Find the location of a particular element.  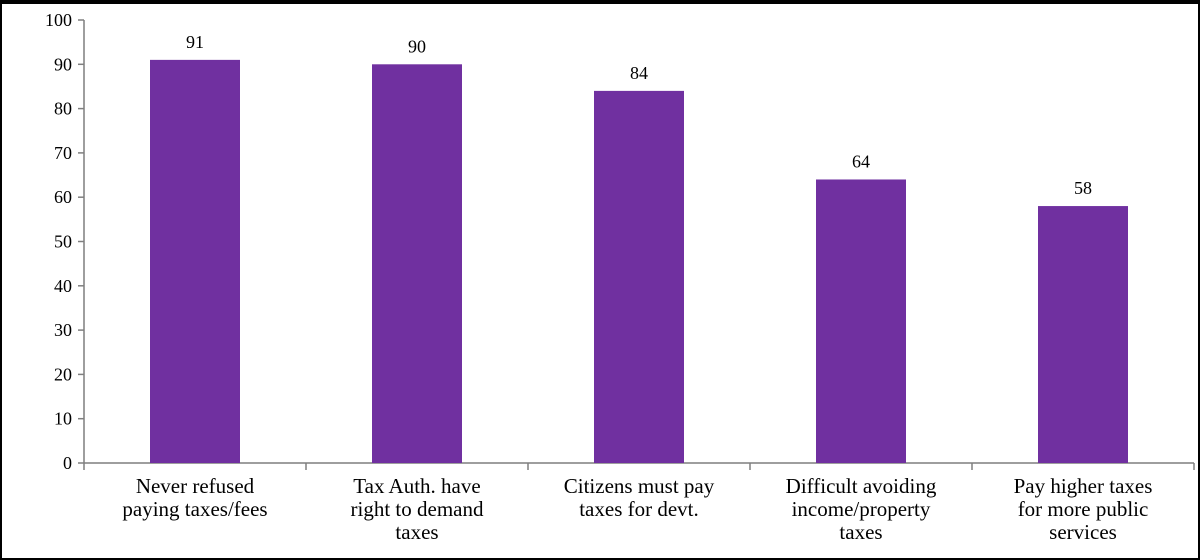

x-category-label: for more public is located at coordinates (1083, 509).